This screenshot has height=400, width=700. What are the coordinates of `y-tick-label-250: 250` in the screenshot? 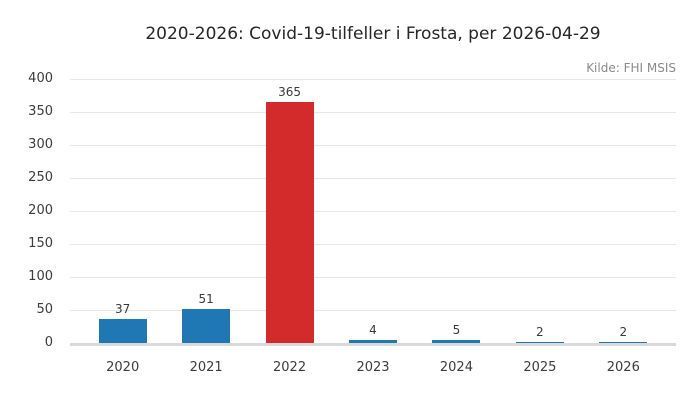 It's located at (40, 177).